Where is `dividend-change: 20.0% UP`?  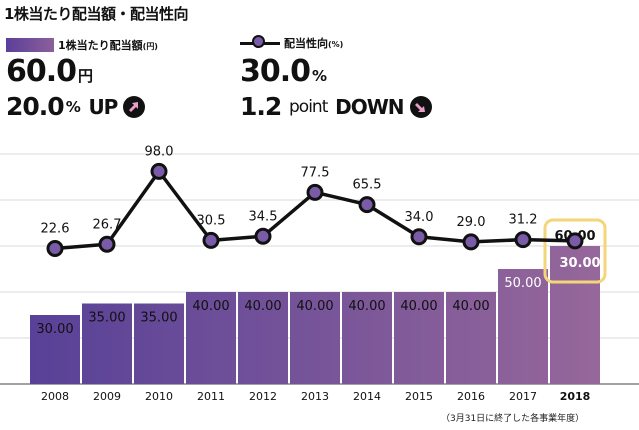
dividend-change: 20.0% UP is located at coordinates (76, 106).